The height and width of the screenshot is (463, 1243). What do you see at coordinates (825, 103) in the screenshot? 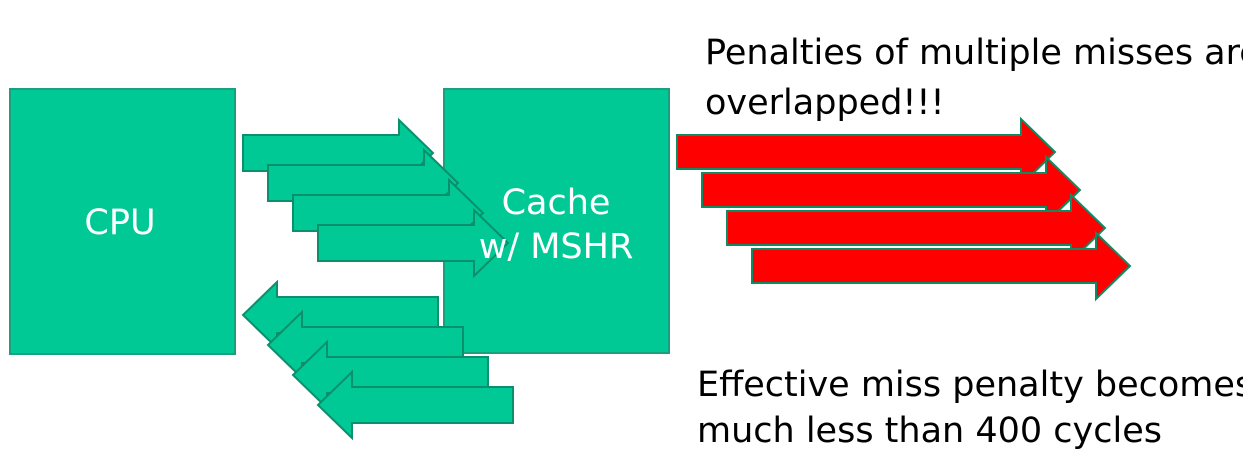
I see `overlap-note-line2: overlapped!!!` at bounding box center [825, 103].